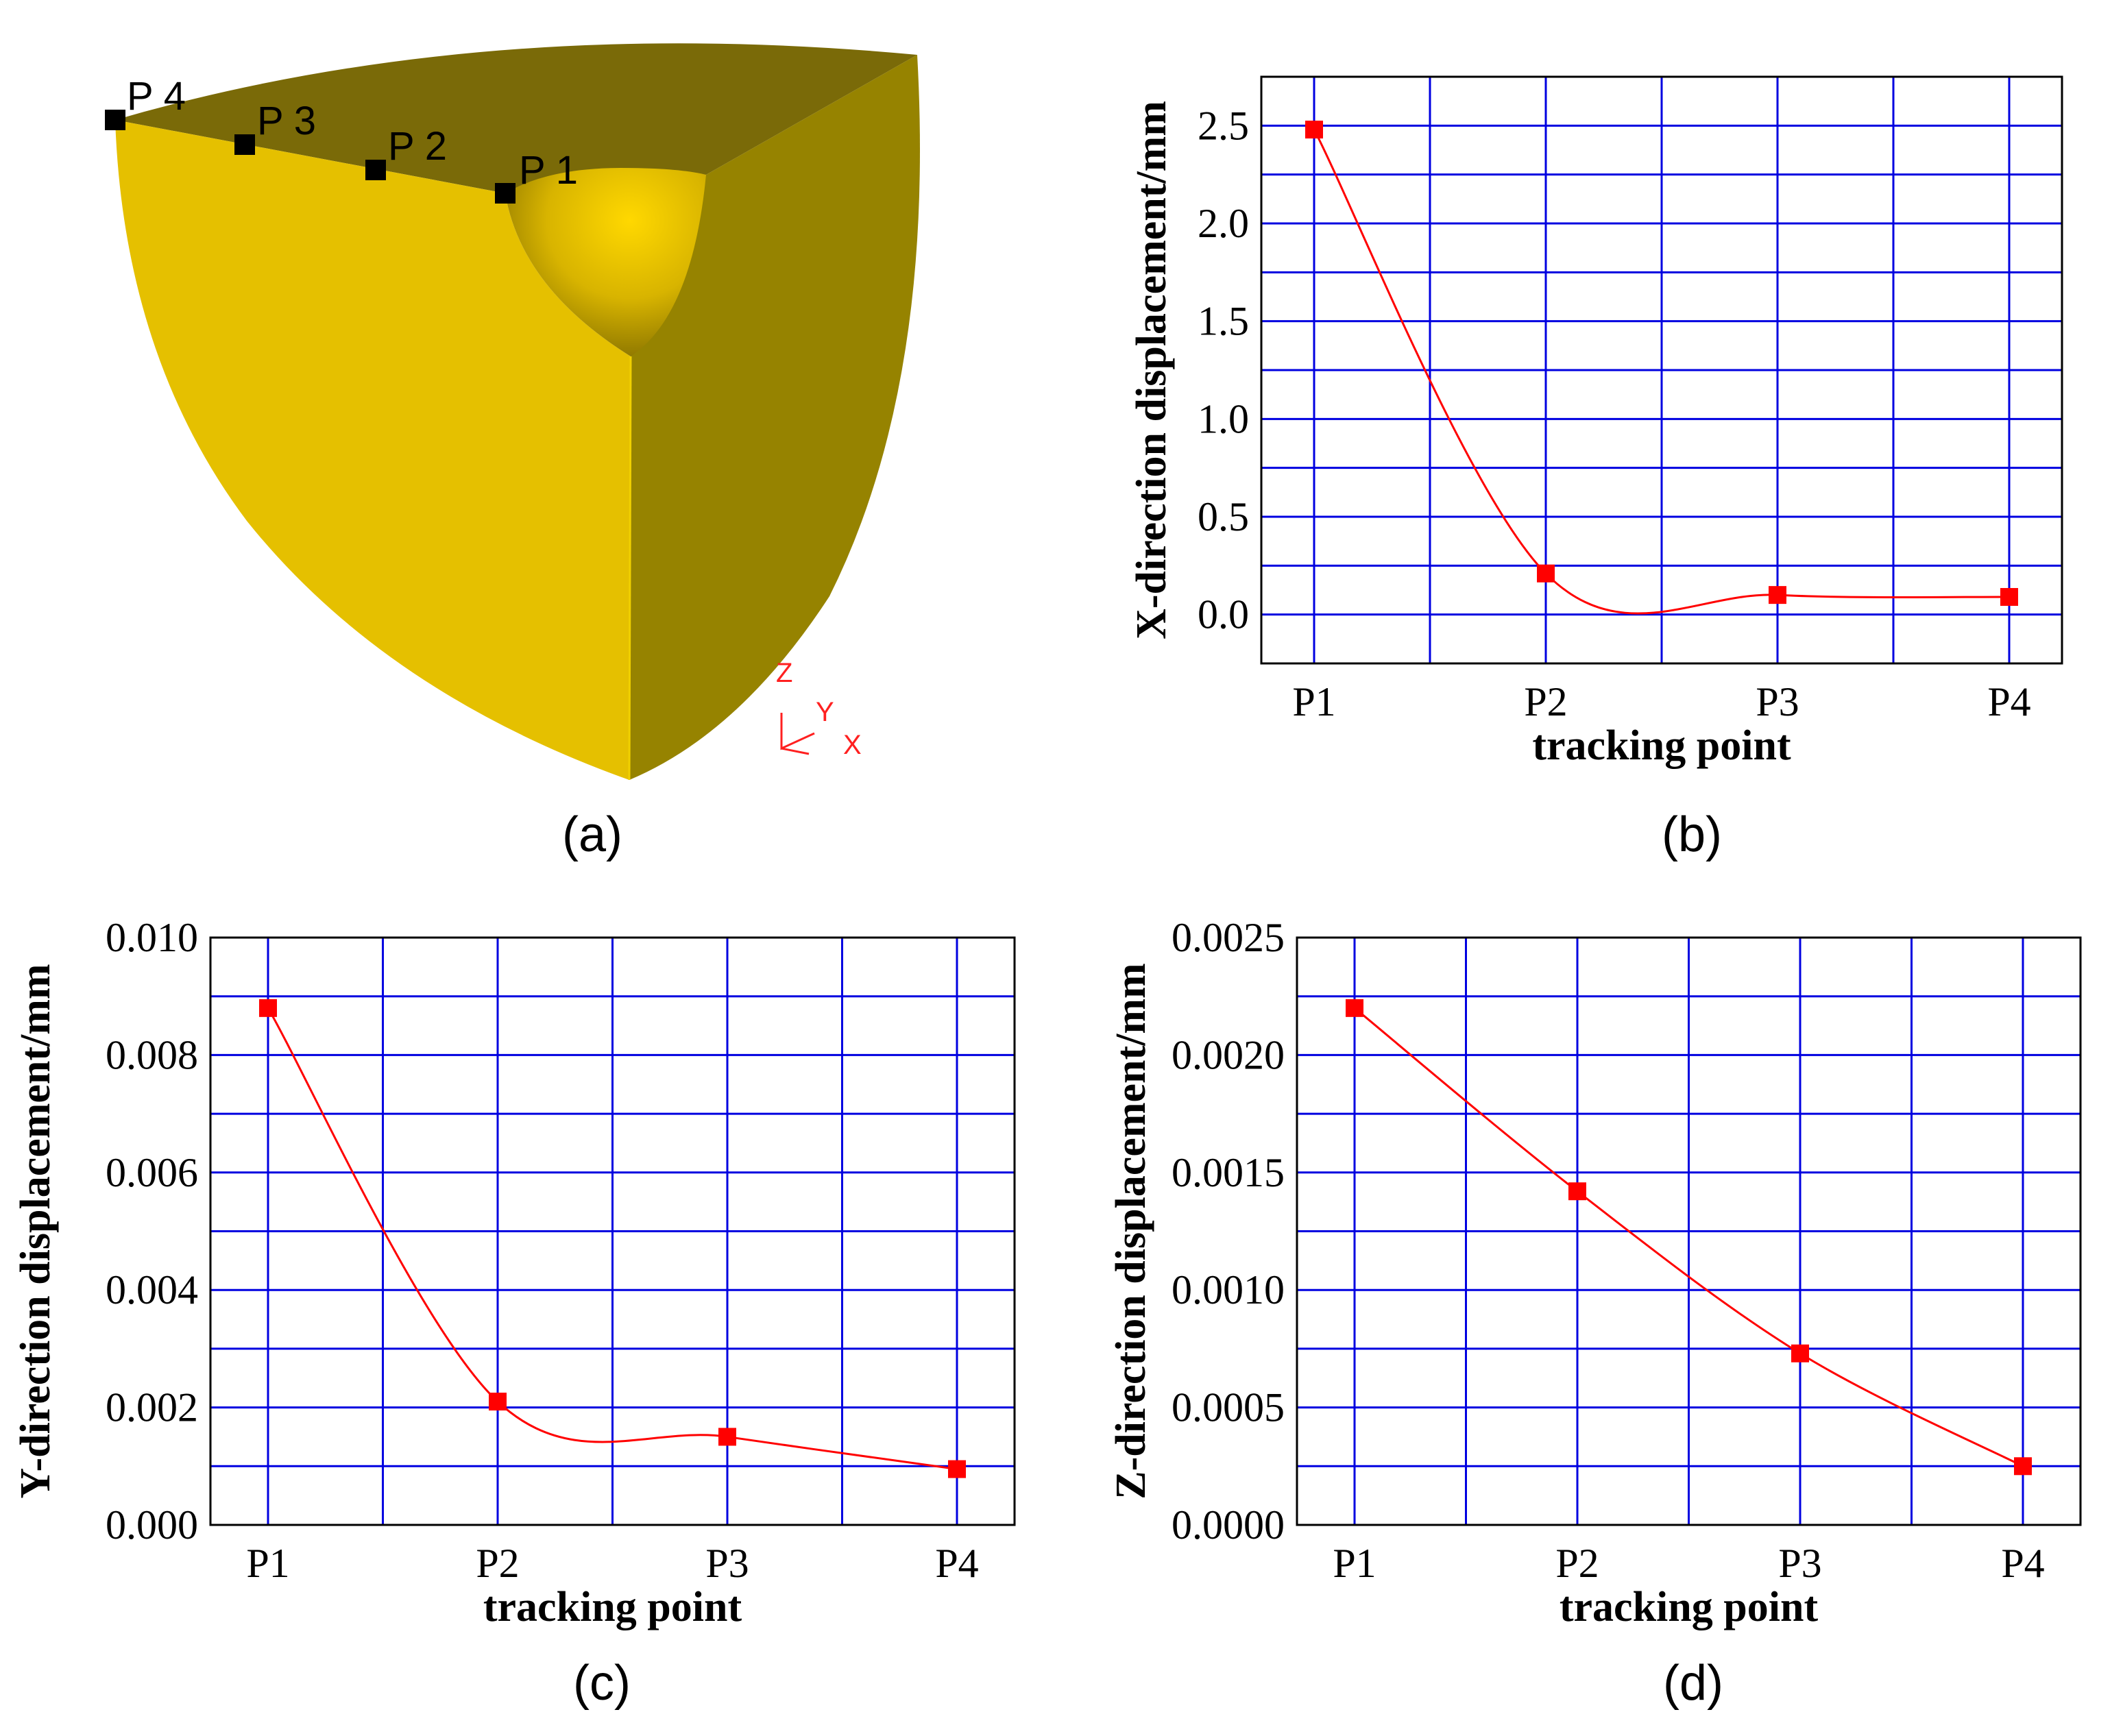 This screenshot has height=1736, width=2123. I want to click on model-top-face, so click(516, 118).